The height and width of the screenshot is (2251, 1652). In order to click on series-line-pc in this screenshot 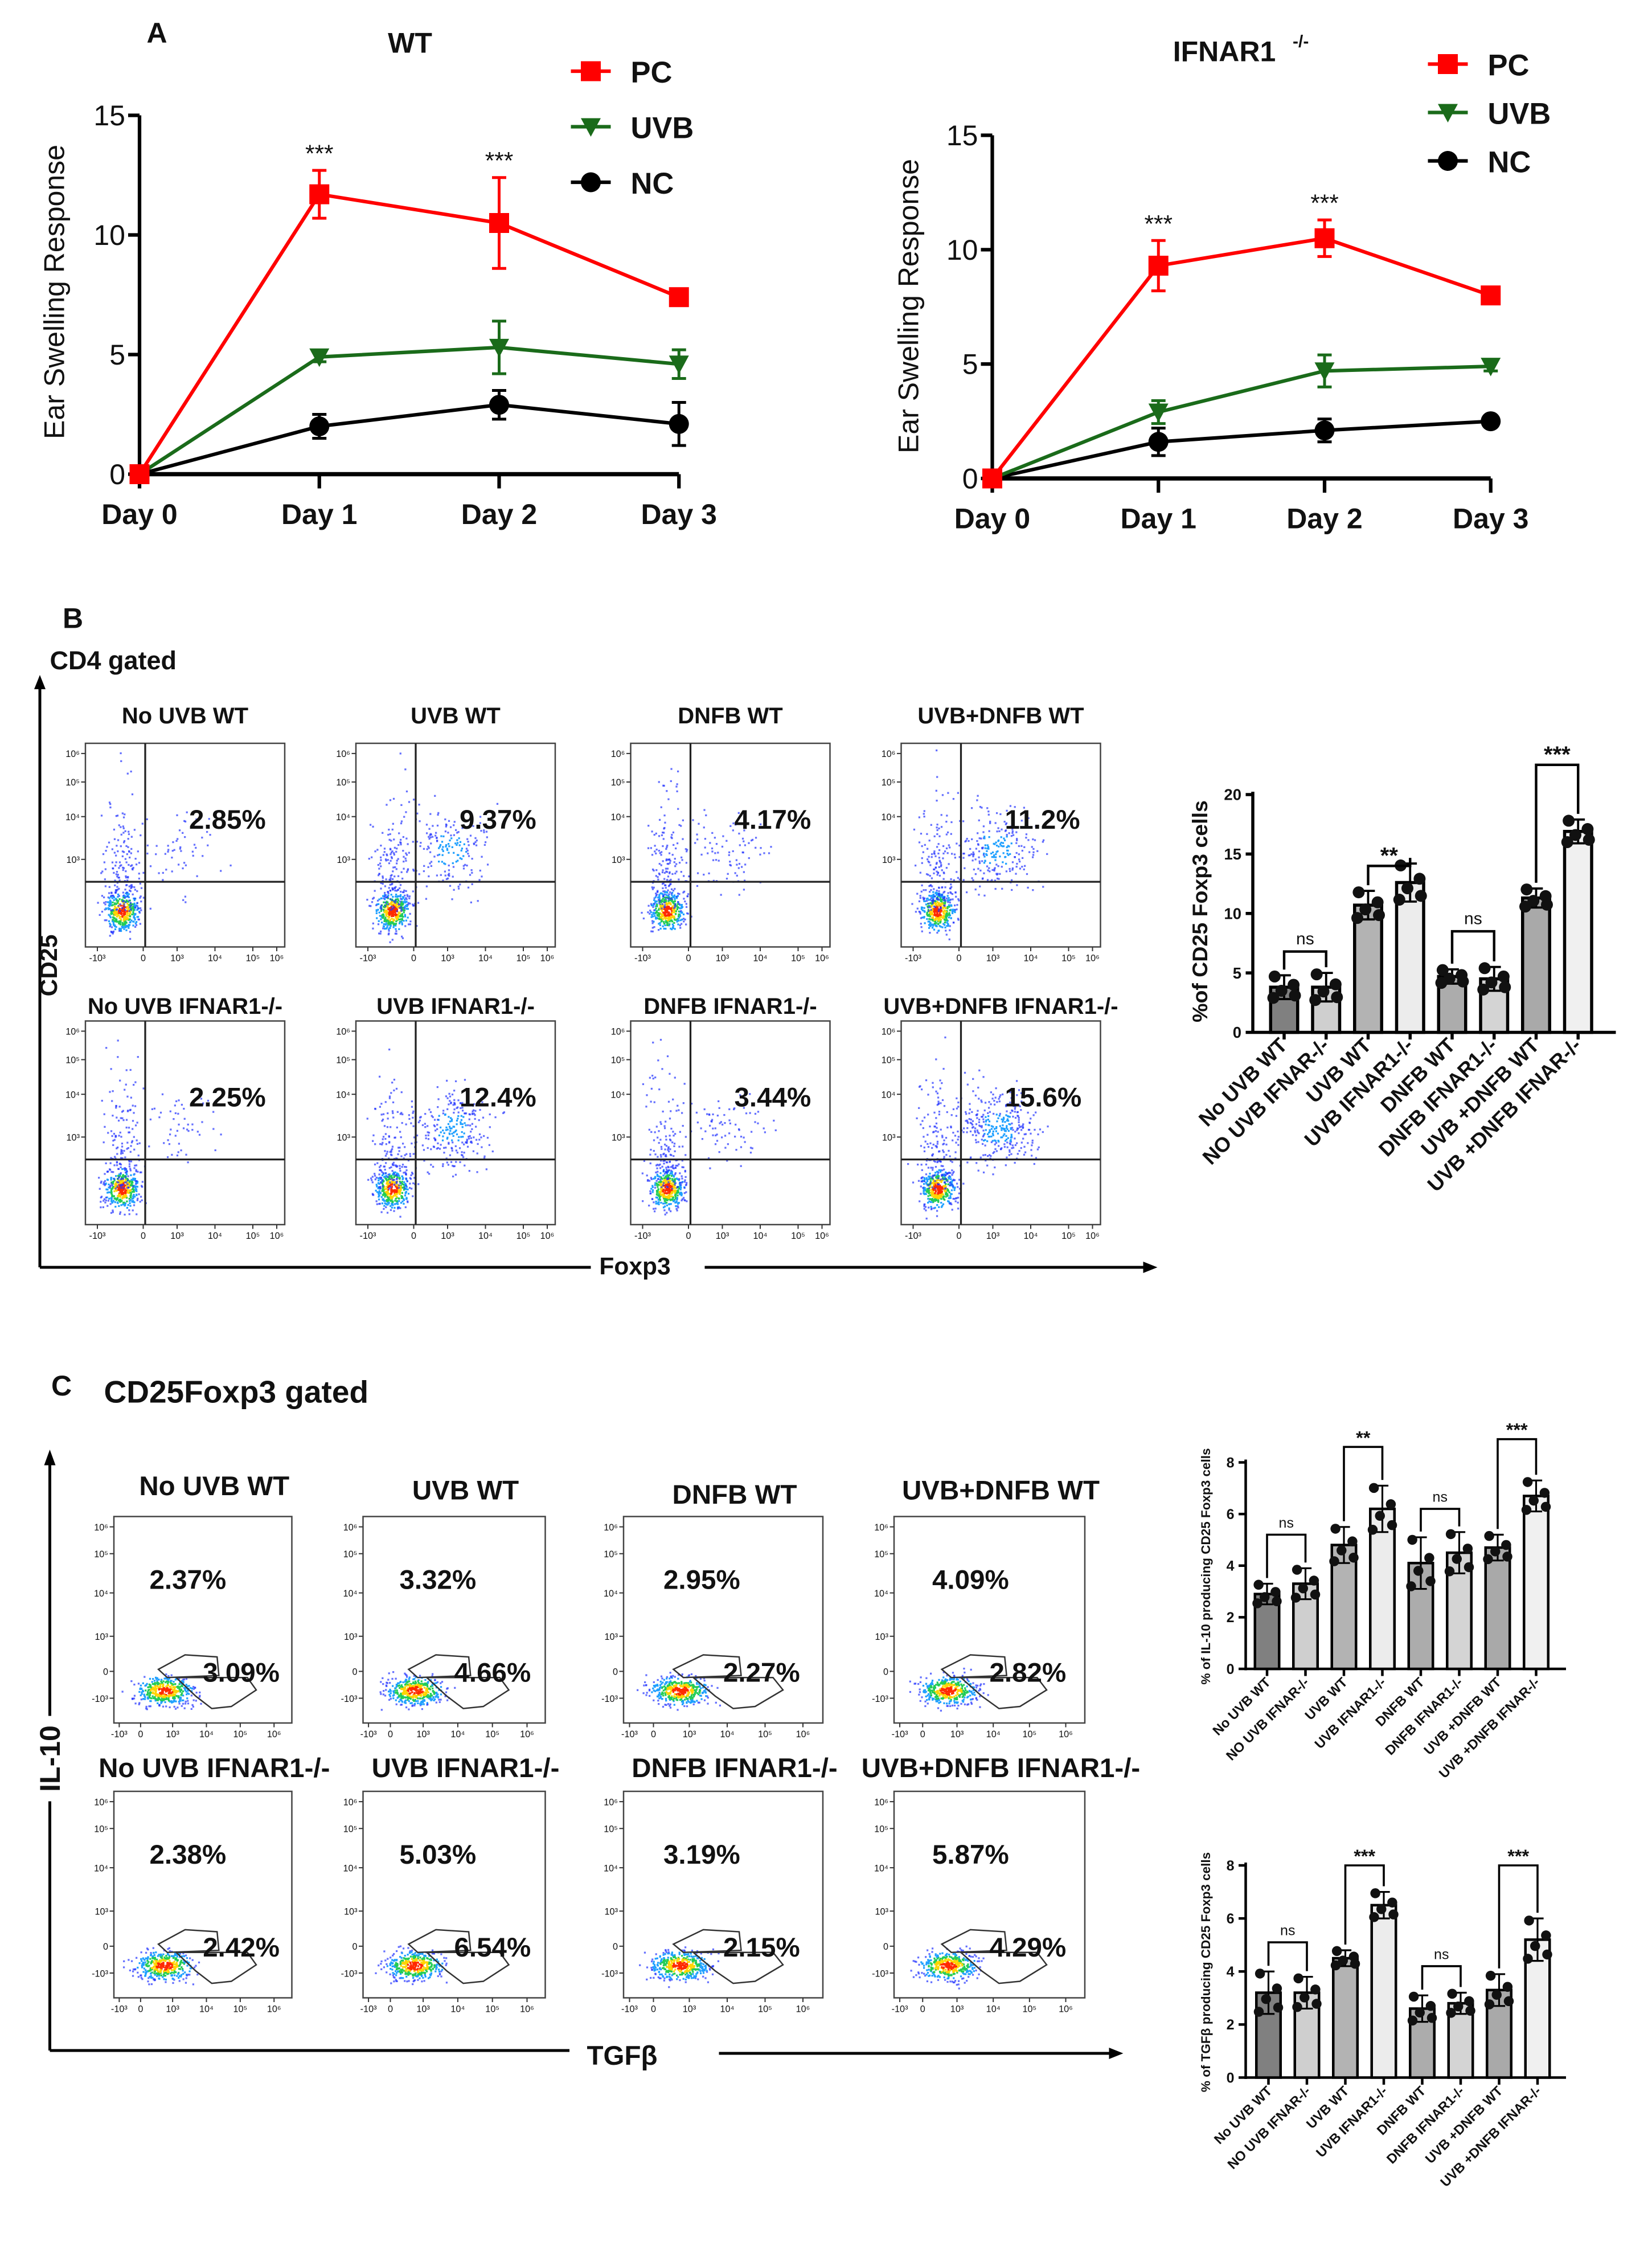, I will do `click(1241, 358)`.